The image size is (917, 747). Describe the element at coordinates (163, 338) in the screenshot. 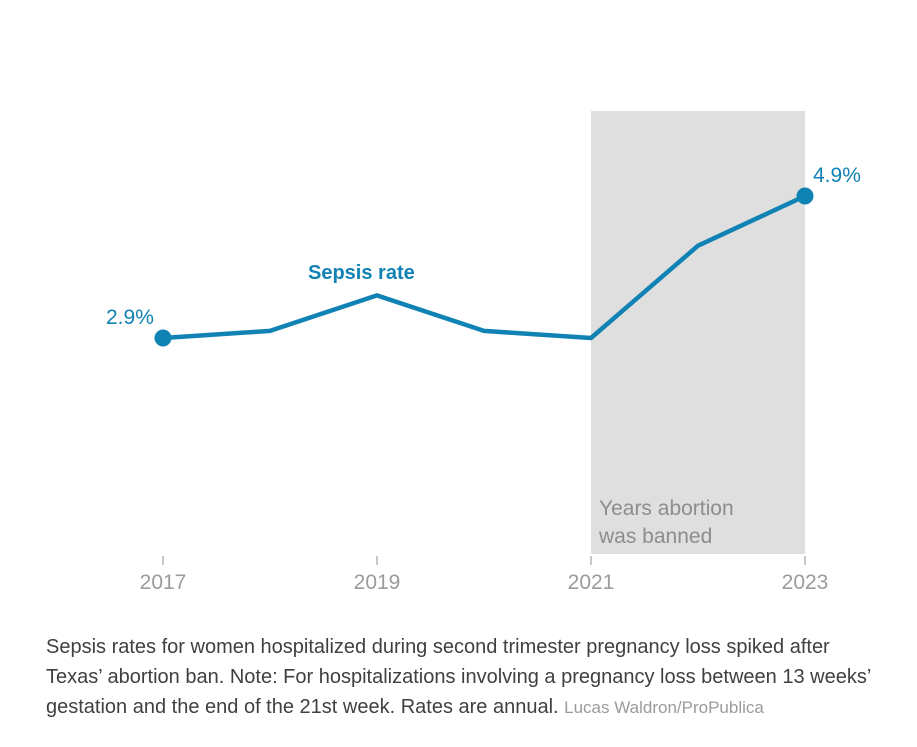

I see `data-point-first` at that location.